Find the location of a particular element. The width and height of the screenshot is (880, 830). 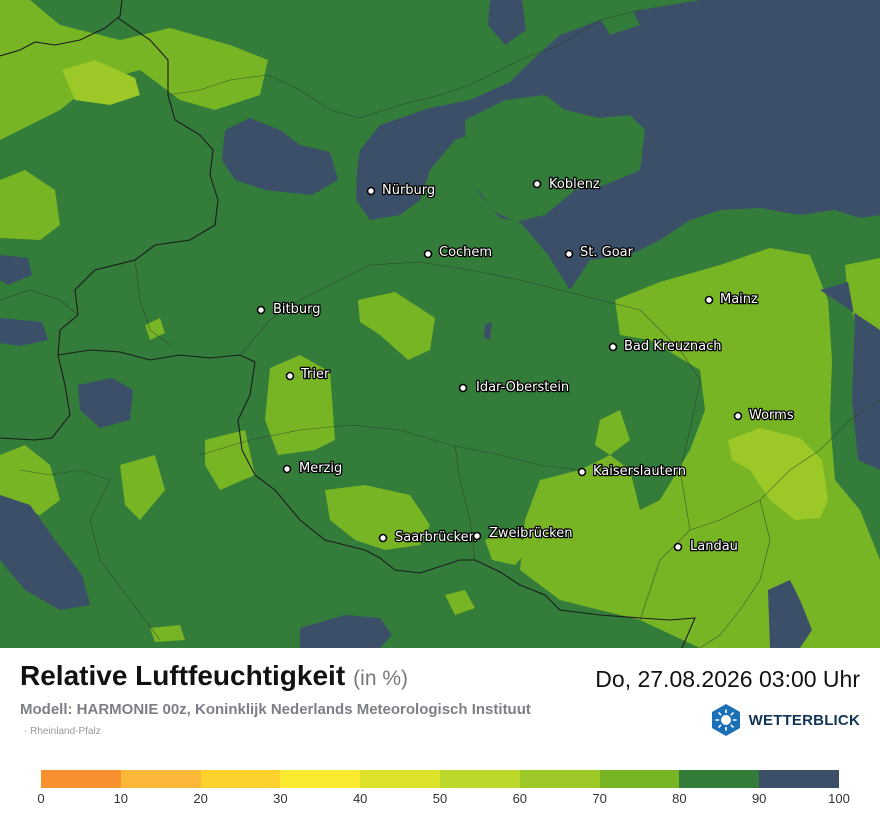

city-cochem: Cochem is located at coordinates (458, 252).